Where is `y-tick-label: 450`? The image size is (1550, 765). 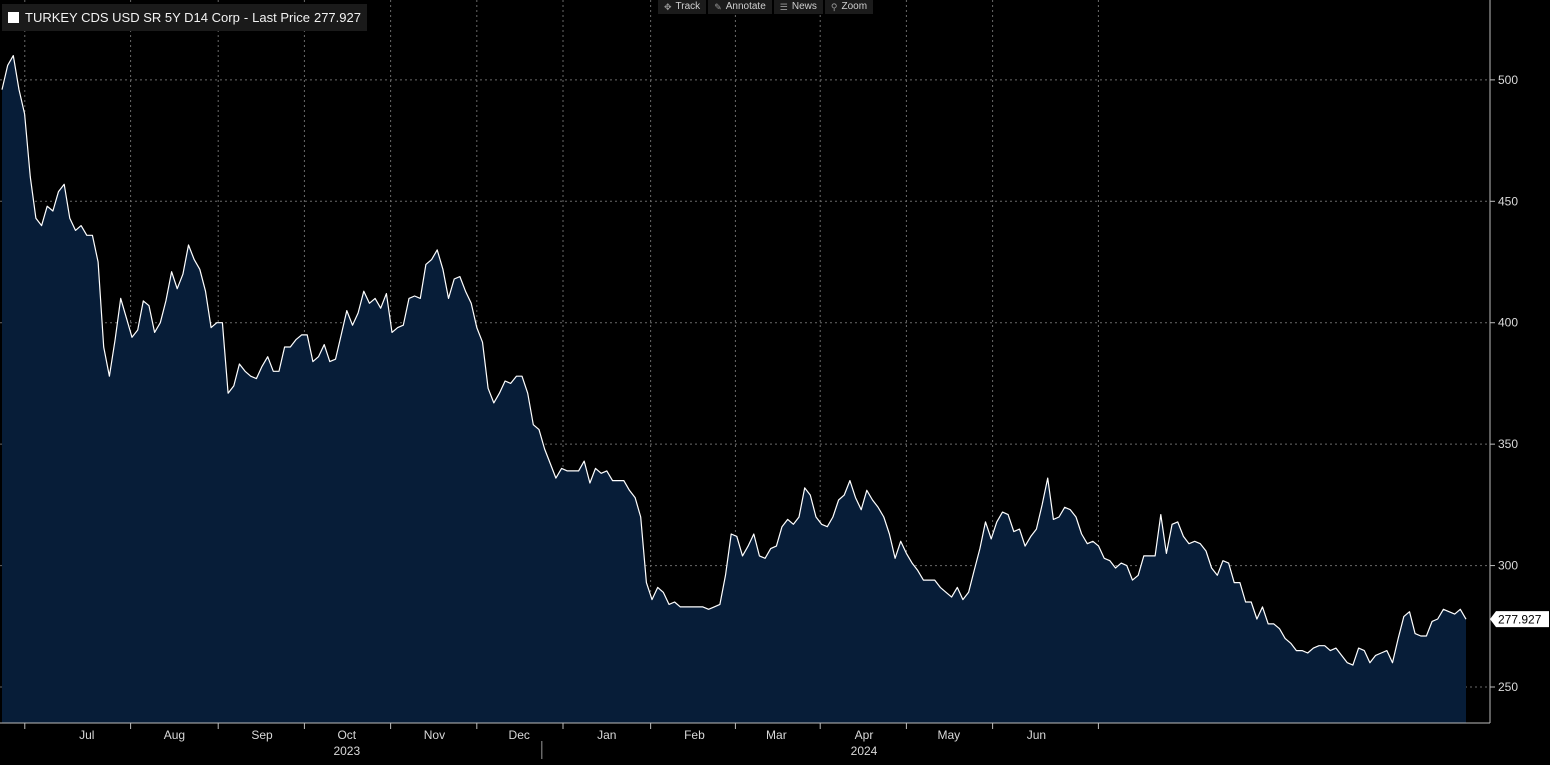 y-tick-label: 450 is located at coordinates (1508, 201).